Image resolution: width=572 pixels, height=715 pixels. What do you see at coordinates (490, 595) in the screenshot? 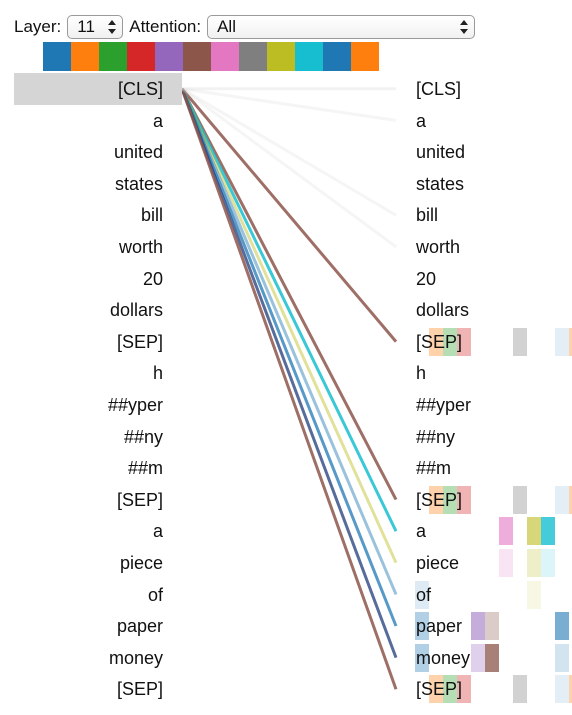
I see `right-token: of` at bounding box center [490, 595].